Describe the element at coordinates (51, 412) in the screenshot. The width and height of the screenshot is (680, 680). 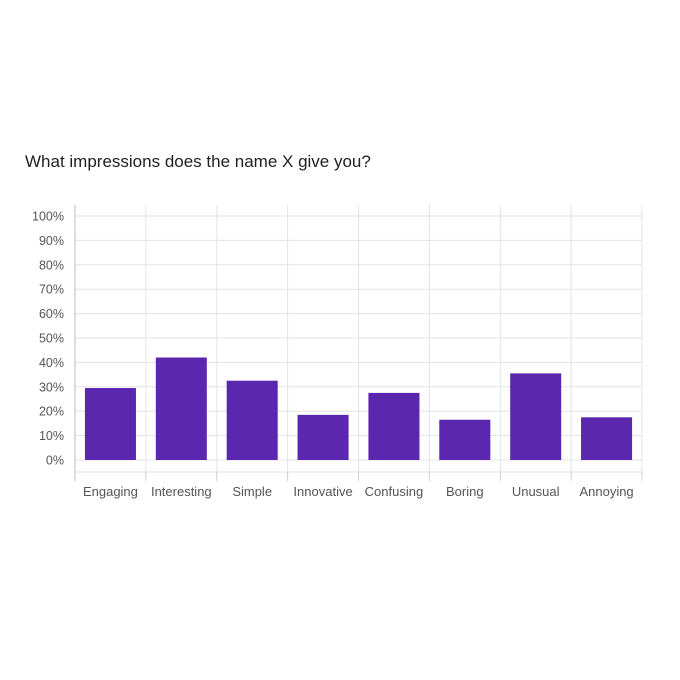
I see `y-tick-label: 20%` at that location.